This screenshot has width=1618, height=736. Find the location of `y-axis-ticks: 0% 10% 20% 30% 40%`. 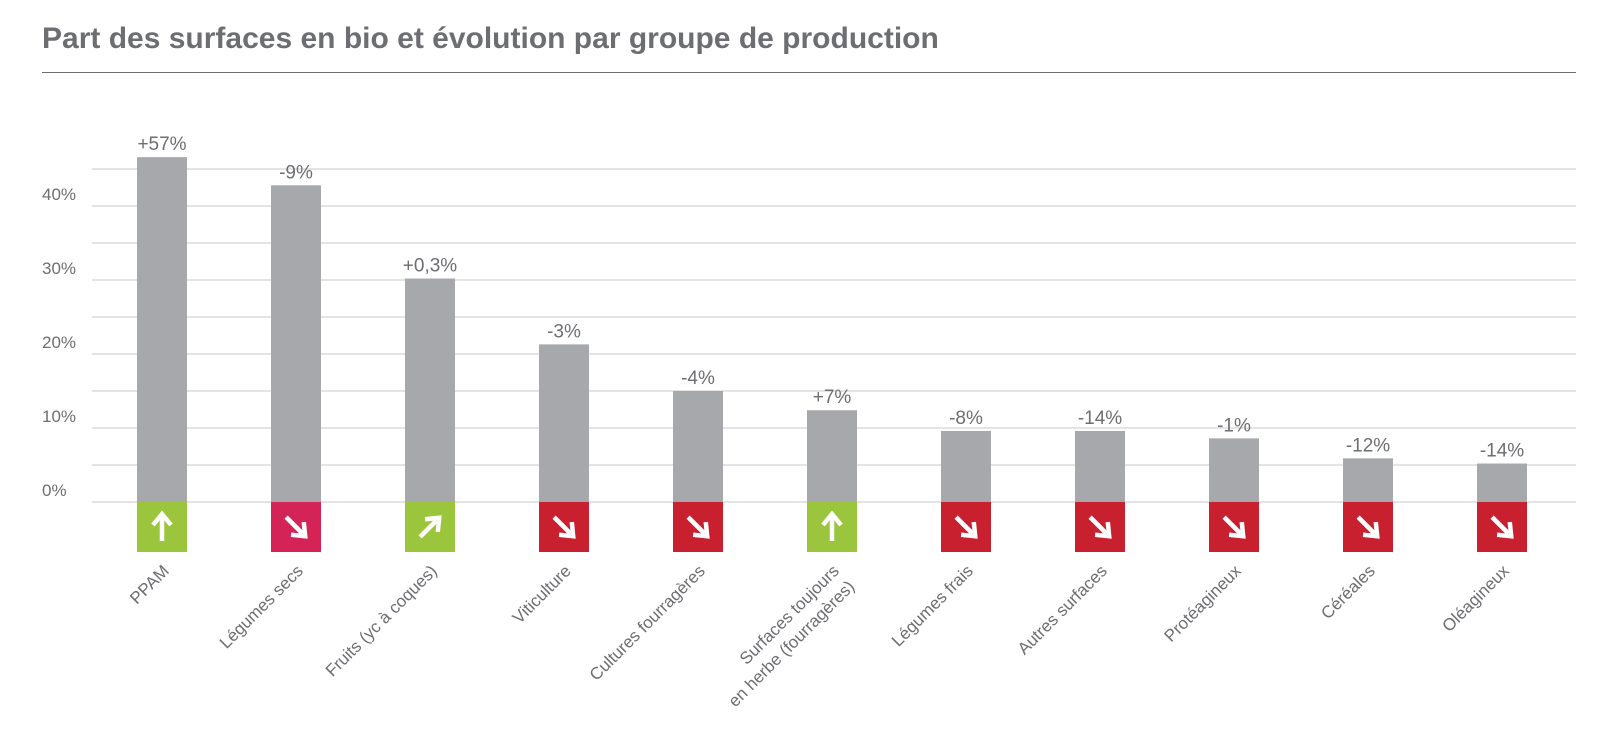

y-axis-ticks: 0% 10% 20% 30% 40% is located at coordinates (59, 342).